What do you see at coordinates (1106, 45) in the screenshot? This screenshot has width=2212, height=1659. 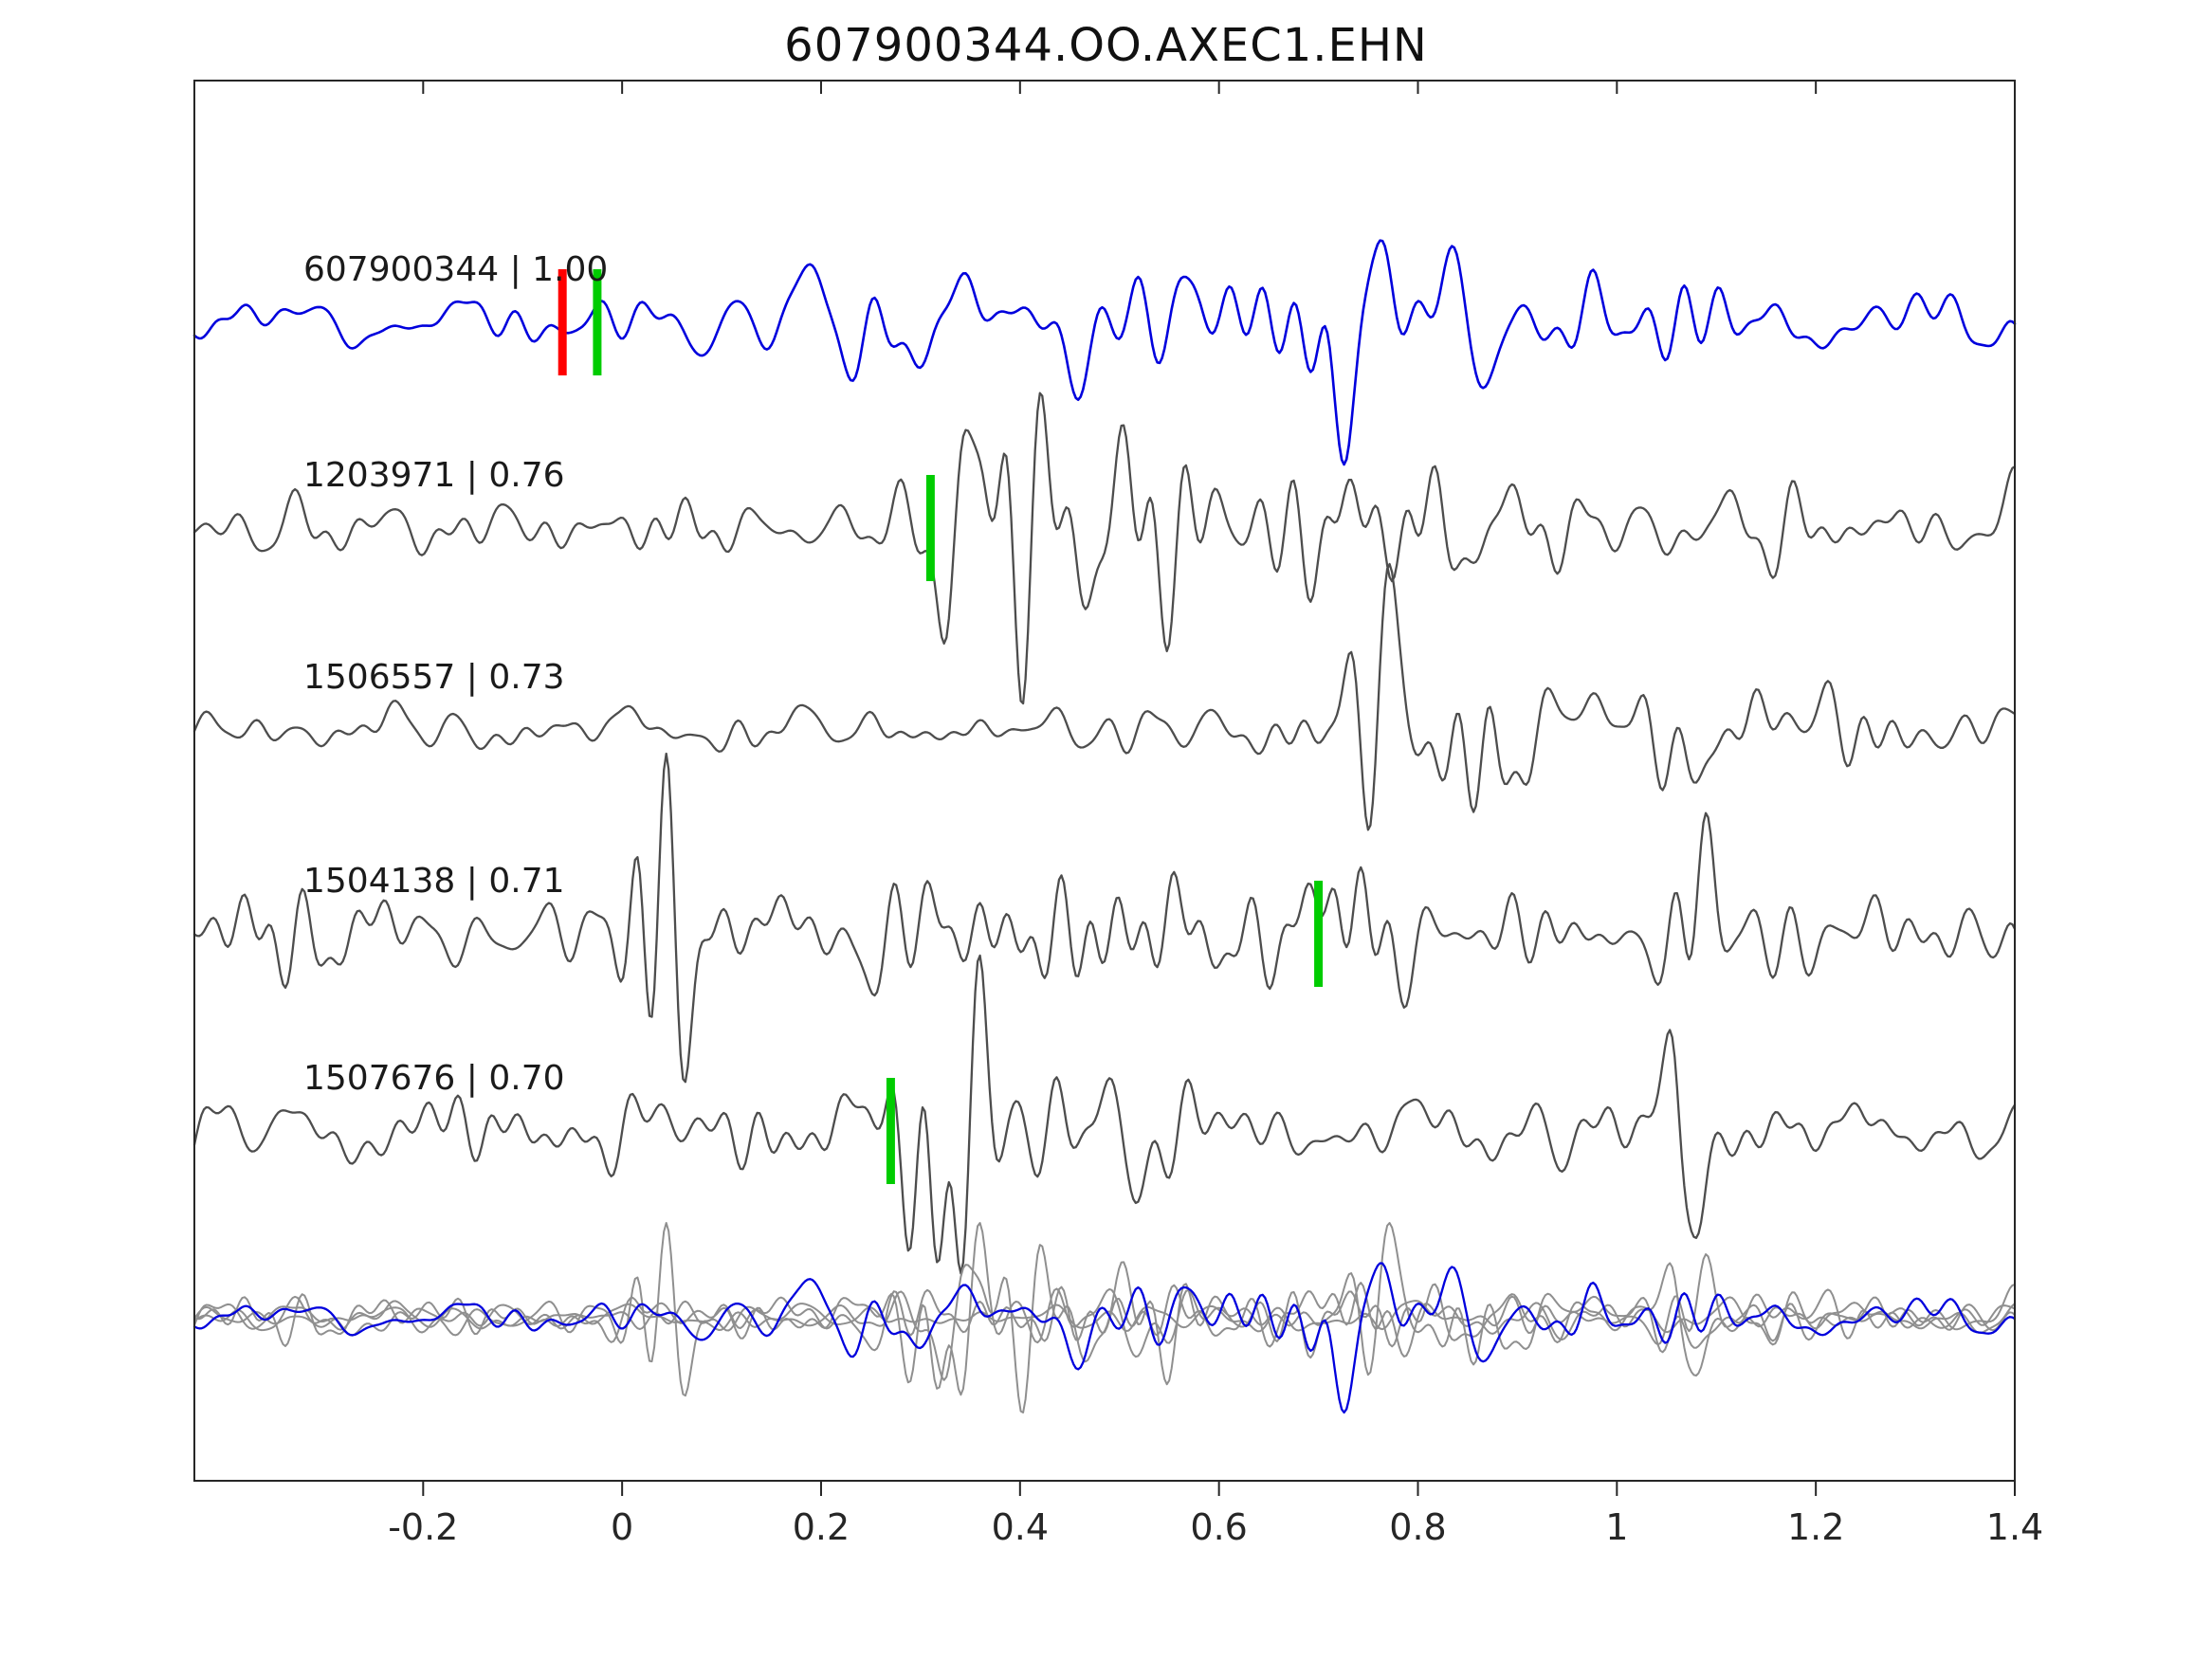 I see `page-title: 607900344.OO.AXEC1.EHN` at bounding box center [1106, 45].